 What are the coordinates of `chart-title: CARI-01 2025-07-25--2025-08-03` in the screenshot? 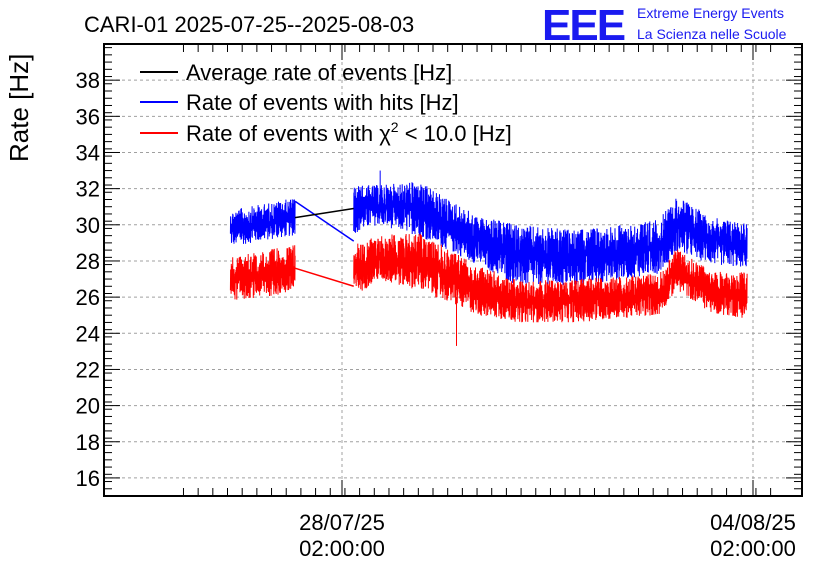 It's located at (249, 24).